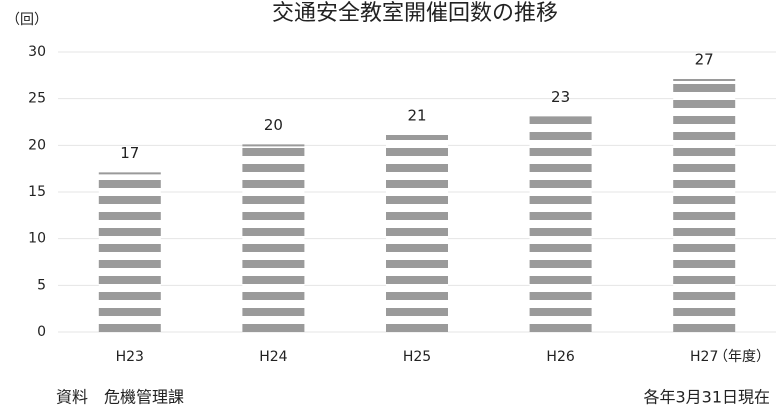  What do you see at coordinates (37, 99) in the screenshot?
I see `y-tick-label: 25` at bounding box center [37, 99].